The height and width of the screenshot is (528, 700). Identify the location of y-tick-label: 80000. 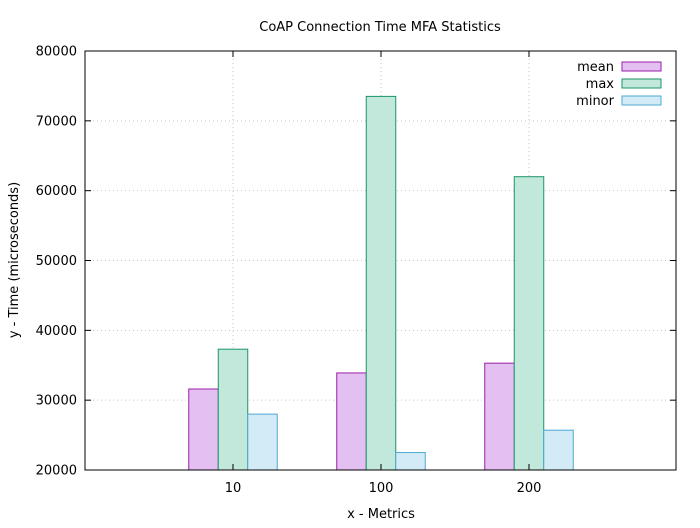
(56, 52).